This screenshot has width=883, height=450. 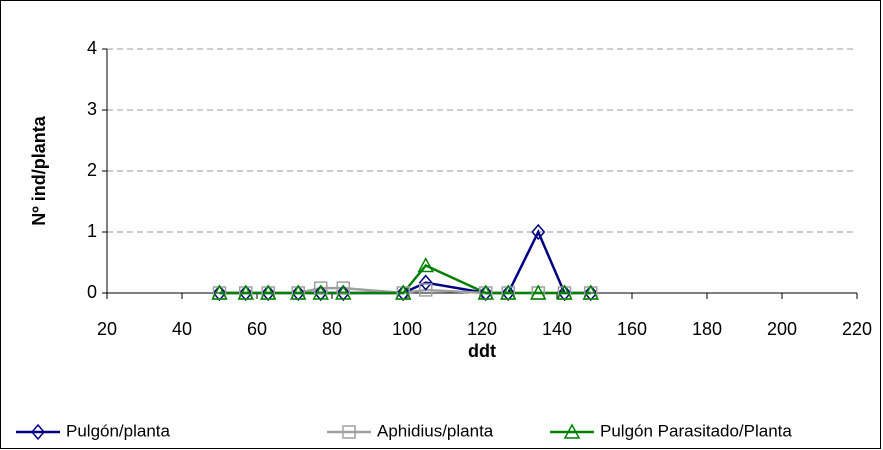 I want to click on x-tick-label: 140, so click(x=557, y=329).